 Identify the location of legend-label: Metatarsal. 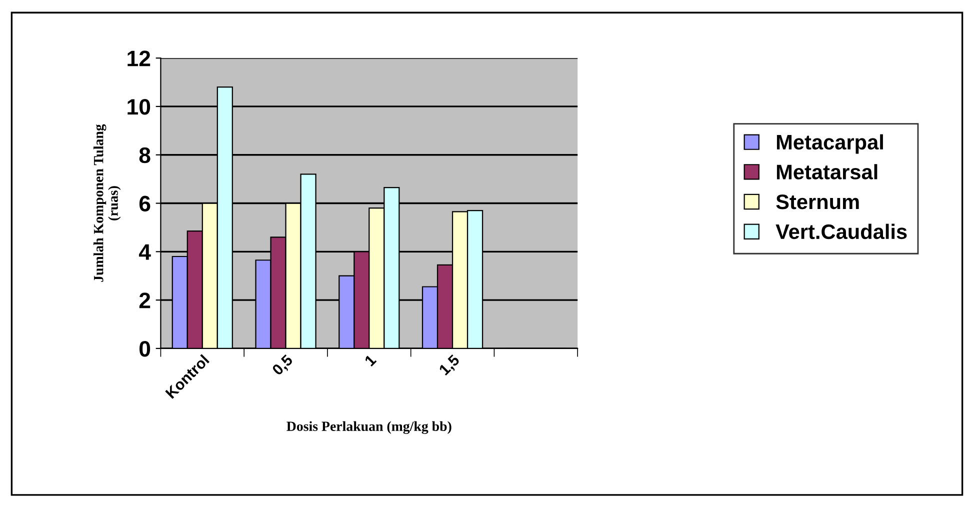
(827, 172).